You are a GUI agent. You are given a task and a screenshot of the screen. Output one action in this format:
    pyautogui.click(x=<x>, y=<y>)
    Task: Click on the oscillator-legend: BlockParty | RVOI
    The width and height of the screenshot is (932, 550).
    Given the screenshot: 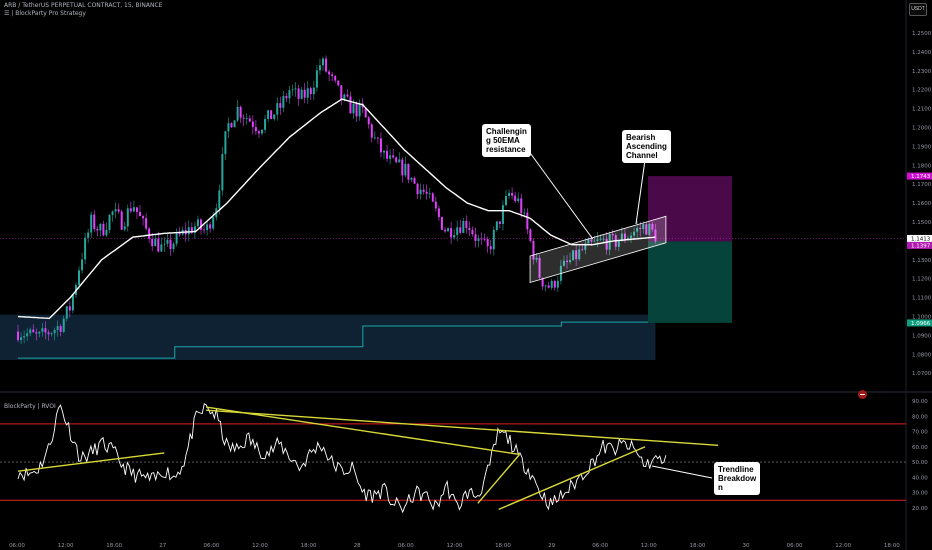 What is the action you would take?
    pyautogui.click(x=30, y=406)
    